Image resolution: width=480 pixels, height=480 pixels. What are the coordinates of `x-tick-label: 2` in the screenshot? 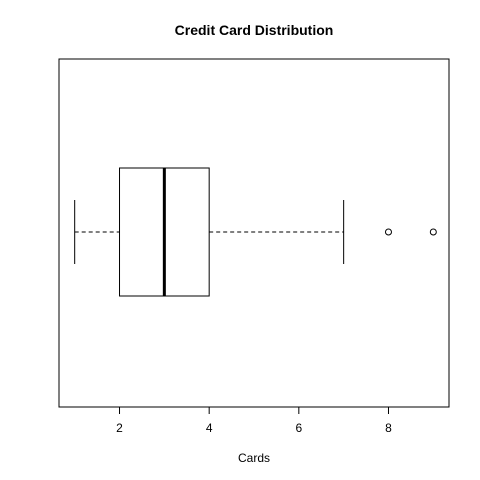 It's located at (119, 428).